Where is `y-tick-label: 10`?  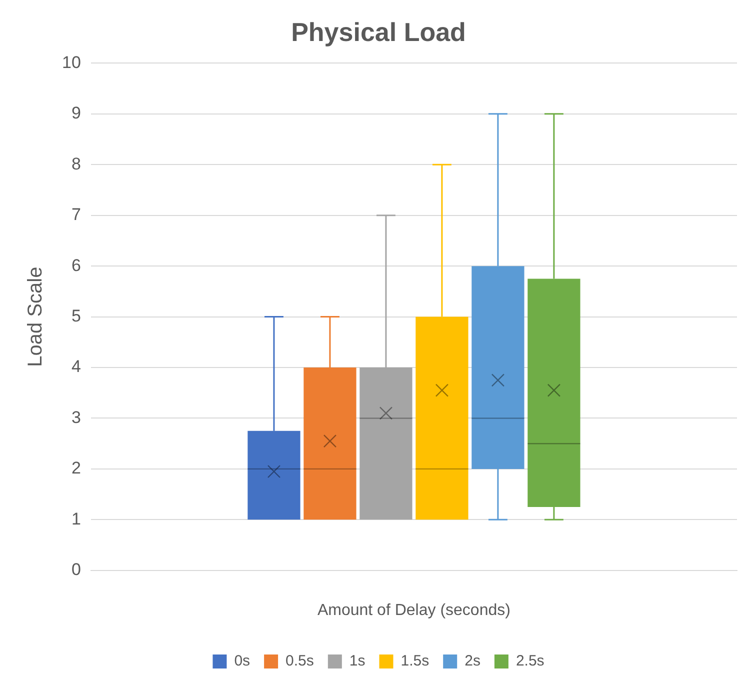
y-tick-label: 10 is located at coordinates (71, 62).